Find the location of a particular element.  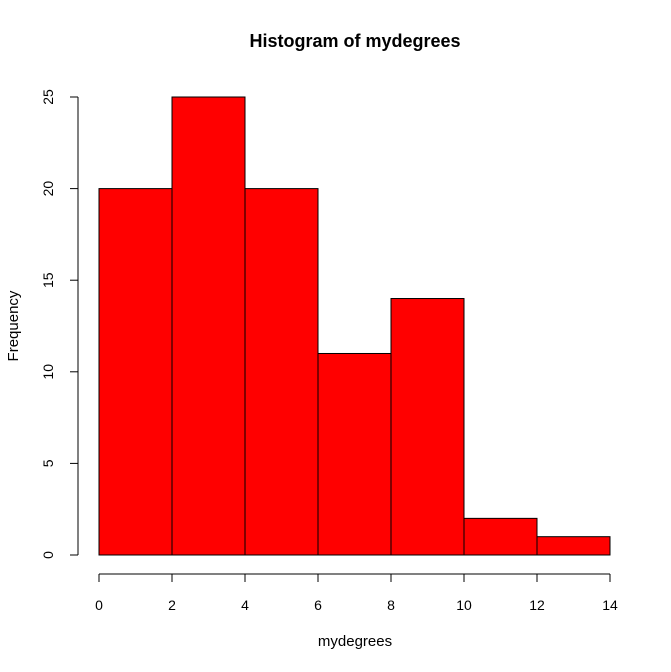

y-tick-label-4: 20 is located at coordinates (48, 189).